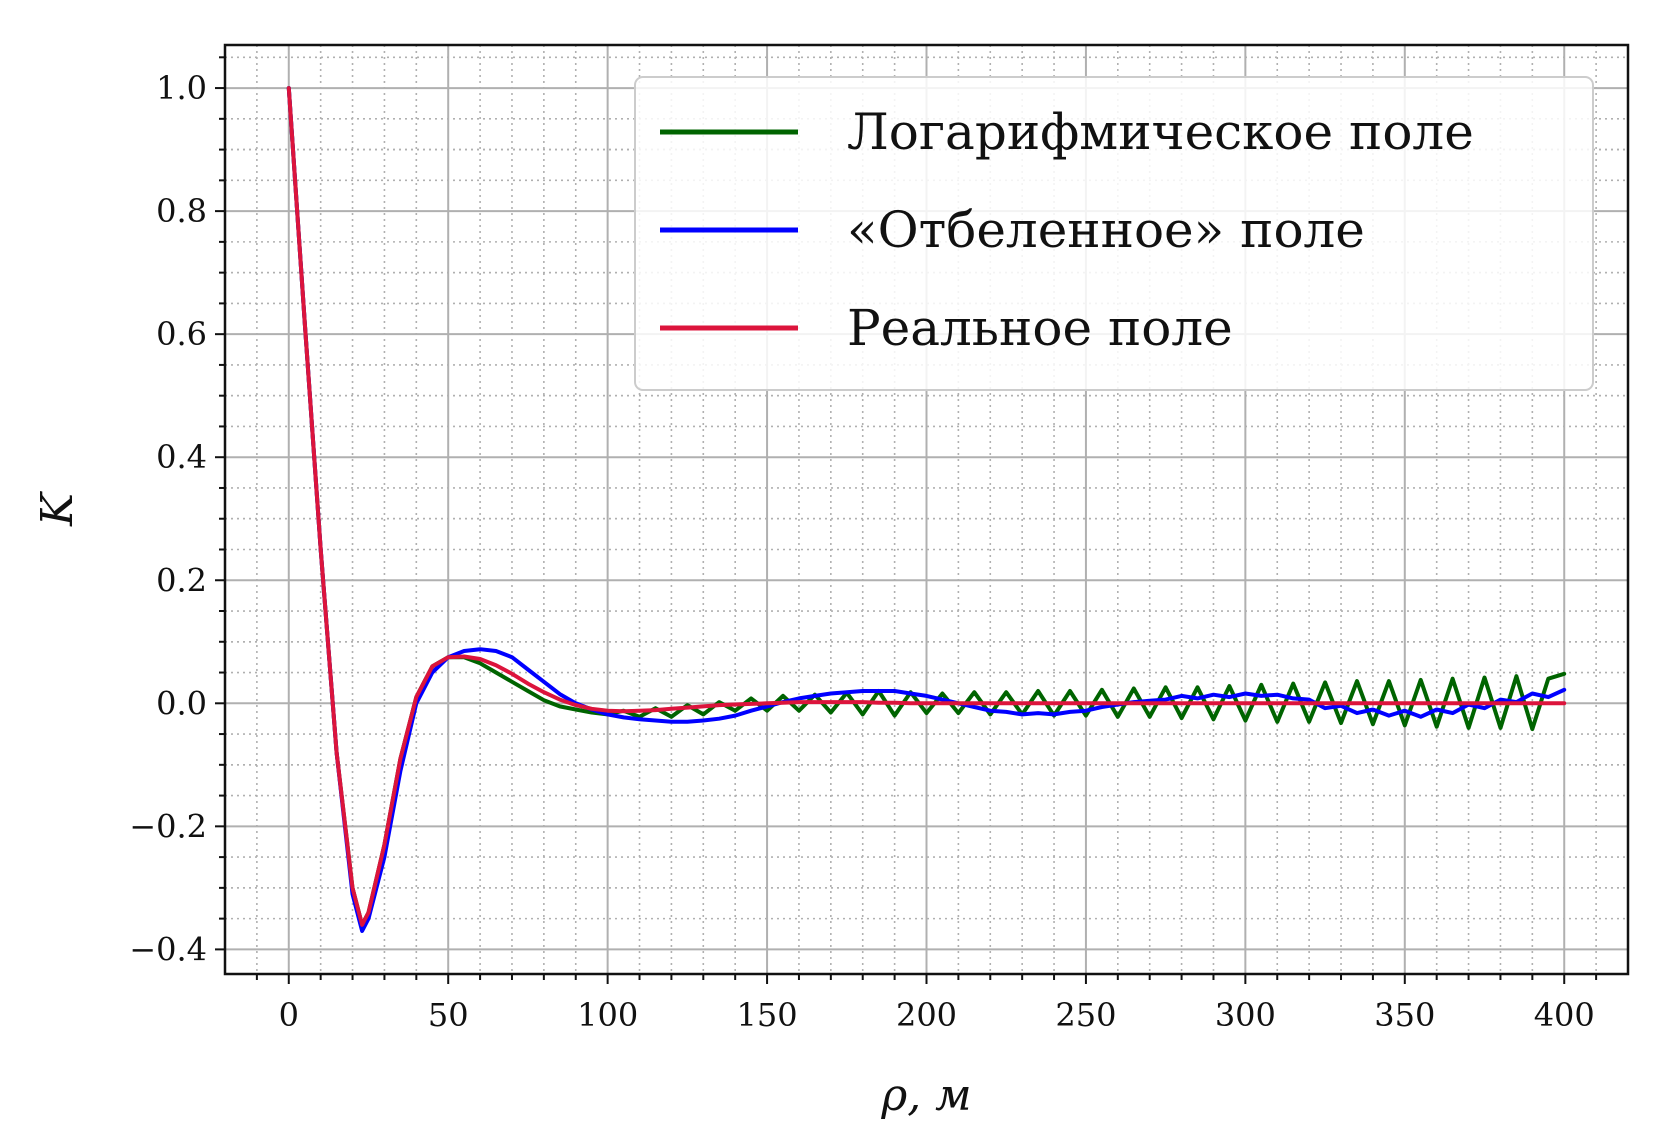 Image resolution: width=1664 pixels, height=1145 pixels. What do you see at coordinates (181, 334) in the screenshot?
I see `y-tick-label: 0.6` at bounding box center [181, 334].